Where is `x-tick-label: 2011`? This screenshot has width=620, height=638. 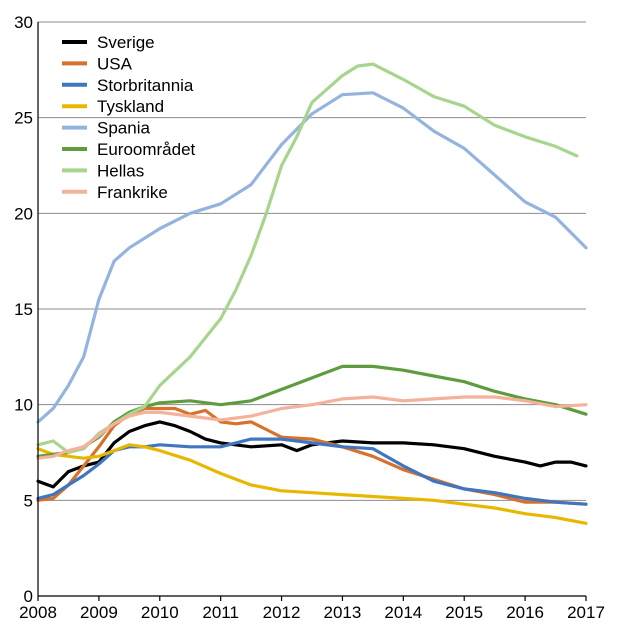
x-tick-label: 2011 is located at coordinates (220, 612).